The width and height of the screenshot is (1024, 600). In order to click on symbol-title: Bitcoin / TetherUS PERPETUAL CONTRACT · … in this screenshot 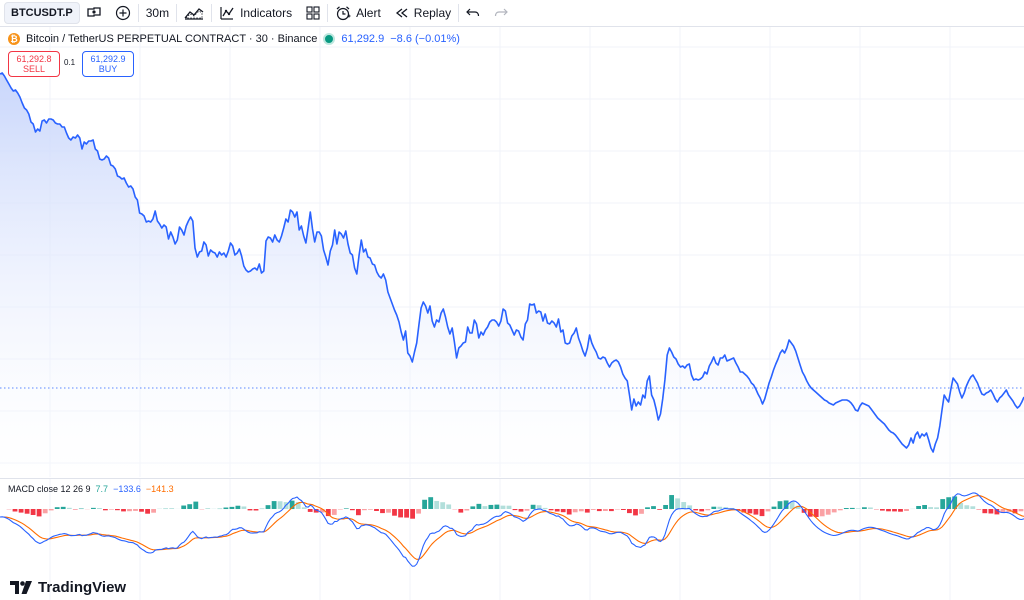, I will do `click(171, 39)`.